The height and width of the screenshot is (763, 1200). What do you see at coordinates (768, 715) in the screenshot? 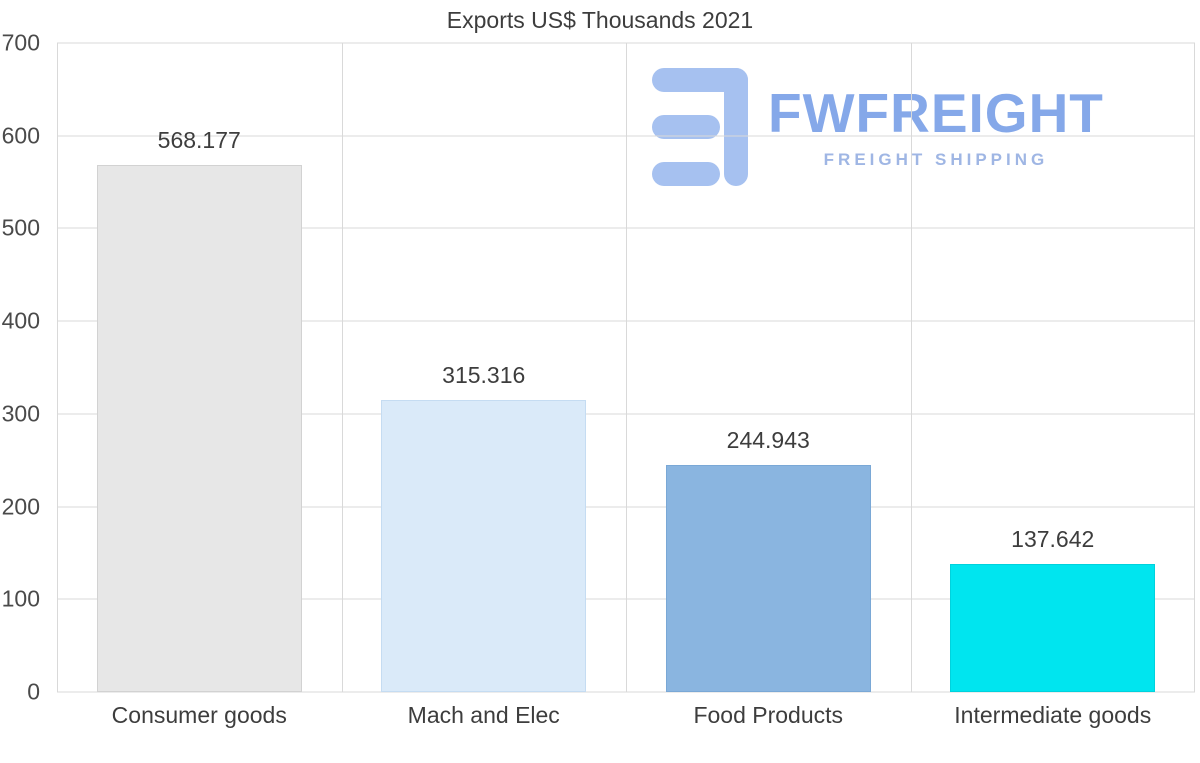
I see `x-tick-label: Food Products` at bounding box center [768, 715].